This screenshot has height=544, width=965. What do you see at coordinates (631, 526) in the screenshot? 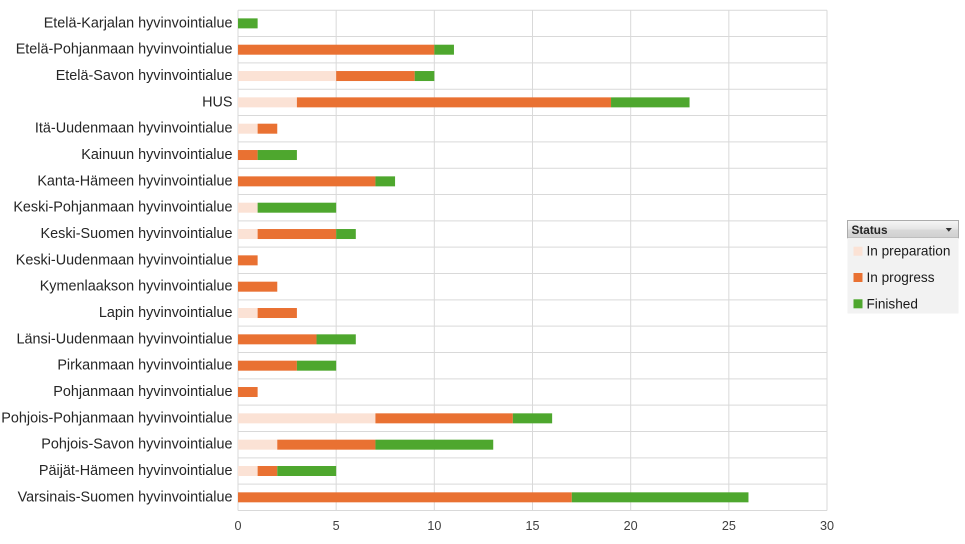
I see `svg-text: 20` at bounding box center [631, 526].